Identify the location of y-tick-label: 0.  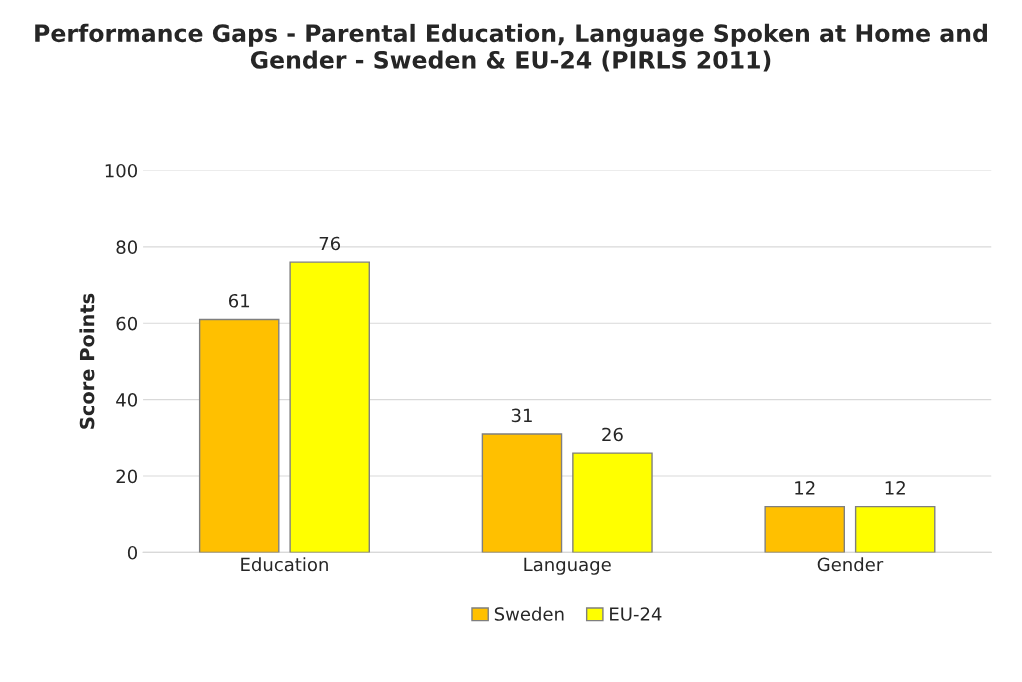
(132, 552).